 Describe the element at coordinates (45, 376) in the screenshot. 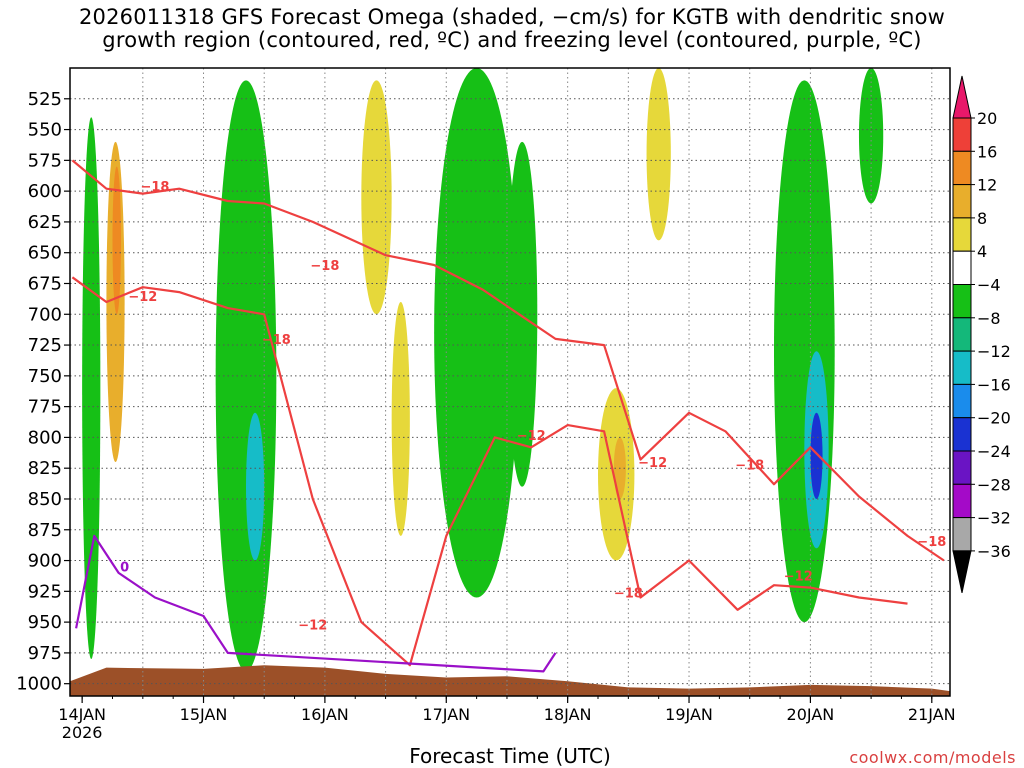

I see `y-tick-label: 750` at that location.